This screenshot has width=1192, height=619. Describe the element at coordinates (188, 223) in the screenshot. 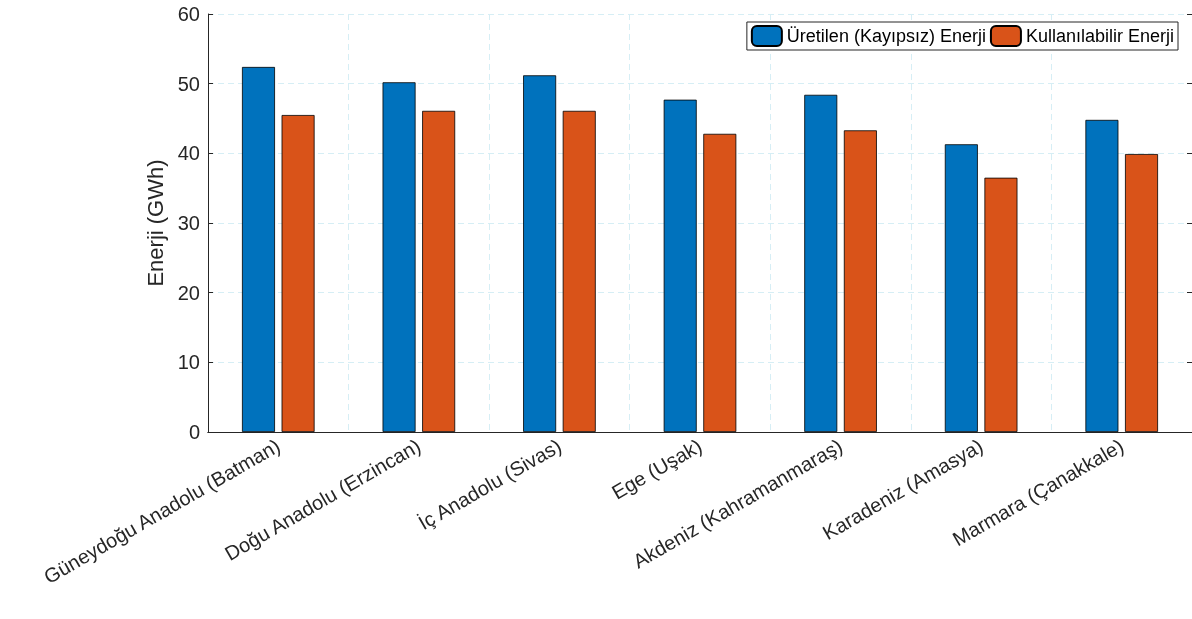

I see `y-tick-label: 30` at that location.